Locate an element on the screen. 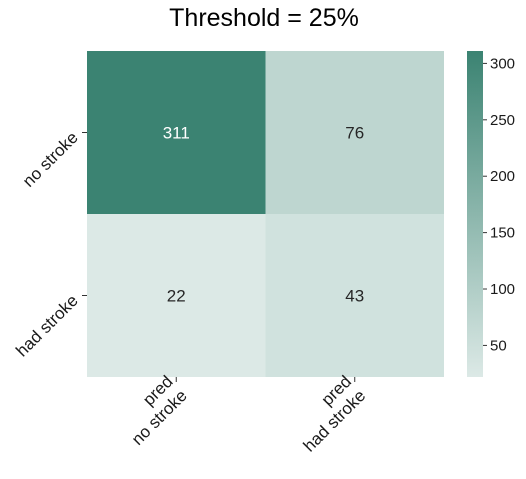 This screenshot has width=526, height=479. cell-value-label: 22 is located at coordinates (176, 296).